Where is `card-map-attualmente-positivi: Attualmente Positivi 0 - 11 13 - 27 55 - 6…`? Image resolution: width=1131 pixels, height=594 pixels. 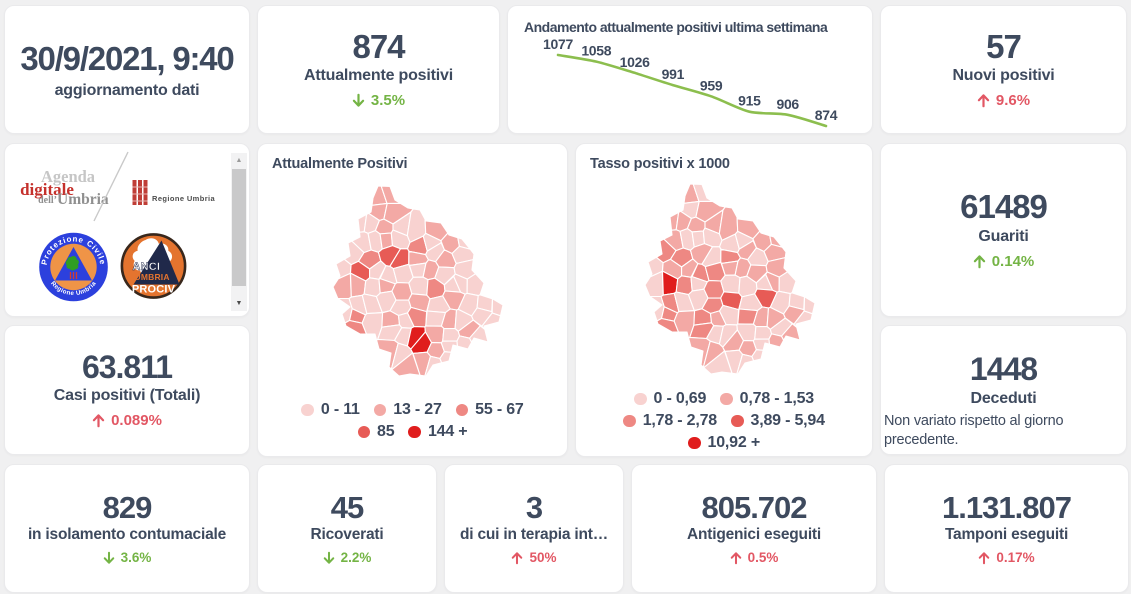 card-map-attualmente-positivi: Attualmente Positivi 0 - 11 13 - 27 55 - 6… is located at coordinates (412, 300).